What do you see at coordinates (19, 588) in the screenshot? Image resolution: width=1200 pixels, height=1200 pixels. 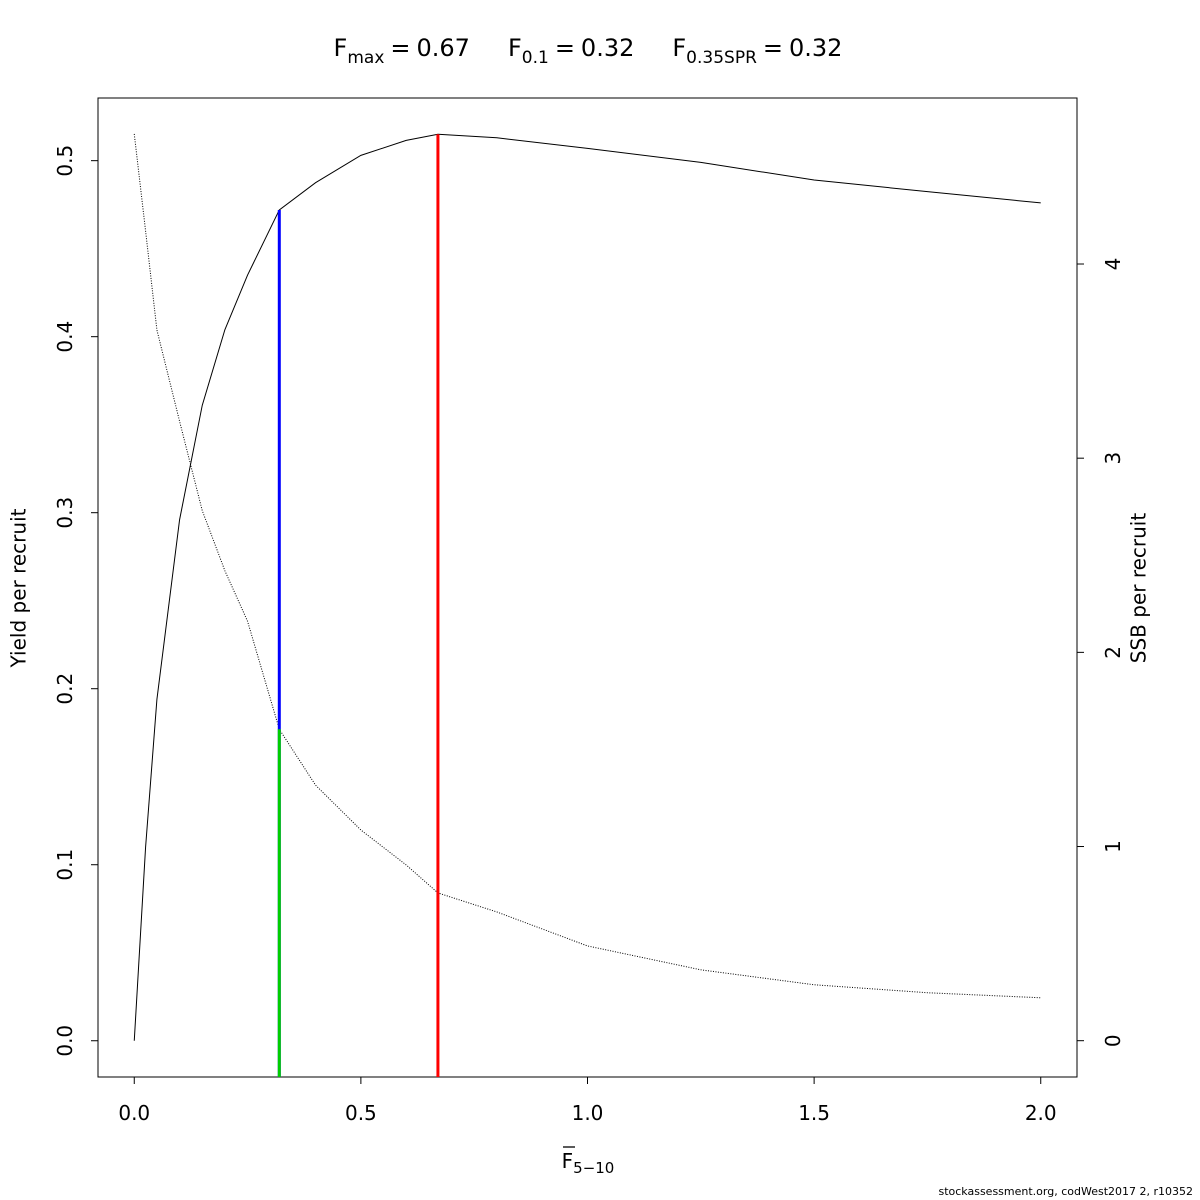 I see `y-axis-label: Yield per recruit` at bounding box center [19, 588].